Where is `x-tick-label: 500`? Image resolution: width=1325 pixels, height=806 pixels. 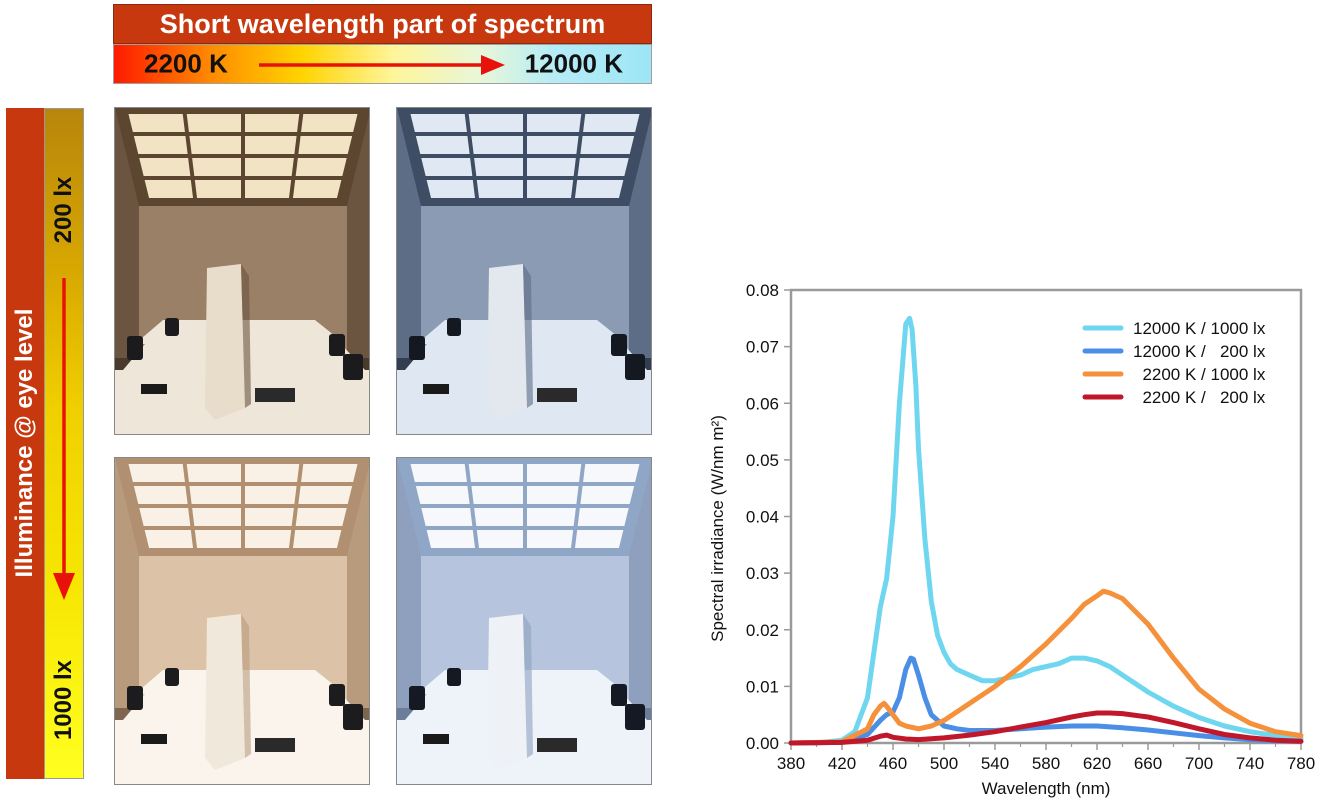 x-tick-label: 500 is located at coordinates (944, 763).